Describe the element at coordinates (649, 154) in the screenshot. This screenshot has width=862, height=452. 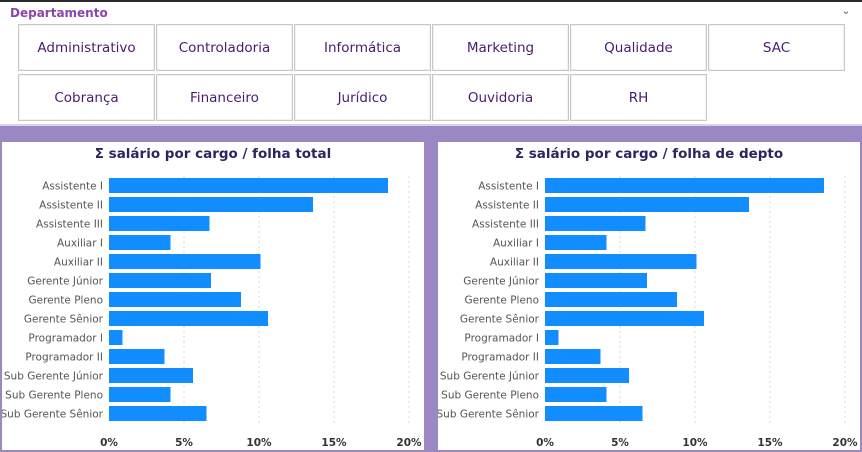
I see `chart-title: Σ salário por cargo / folha de depto` at that location.